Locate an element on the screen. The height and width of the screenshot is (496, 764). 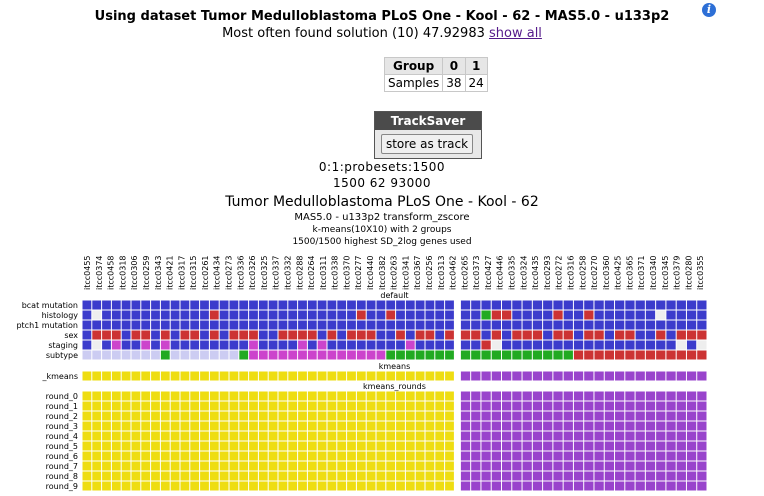
sample-label: itcc0343 is located at coordinates (158, 272).